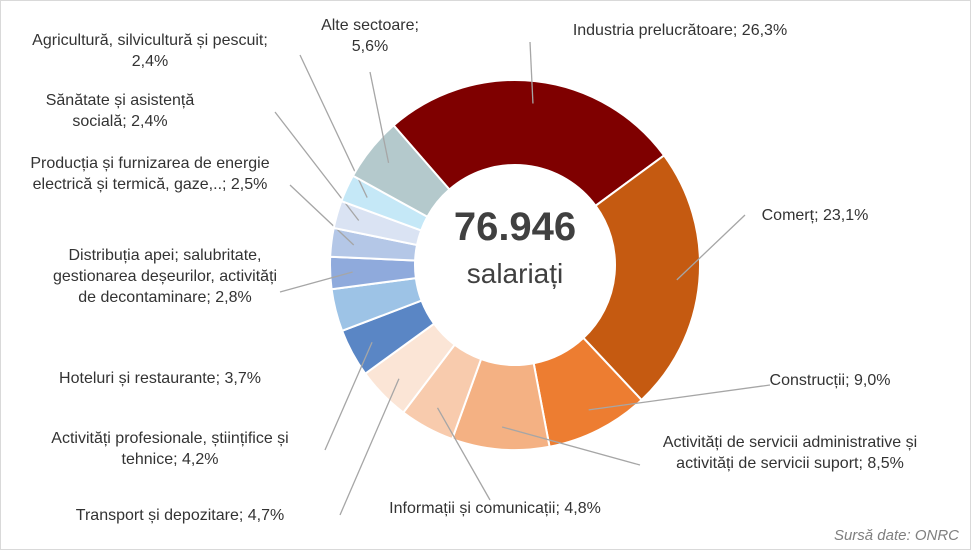  I want to click on slice-label: Construcții; 9,0%, so click(830, 380).